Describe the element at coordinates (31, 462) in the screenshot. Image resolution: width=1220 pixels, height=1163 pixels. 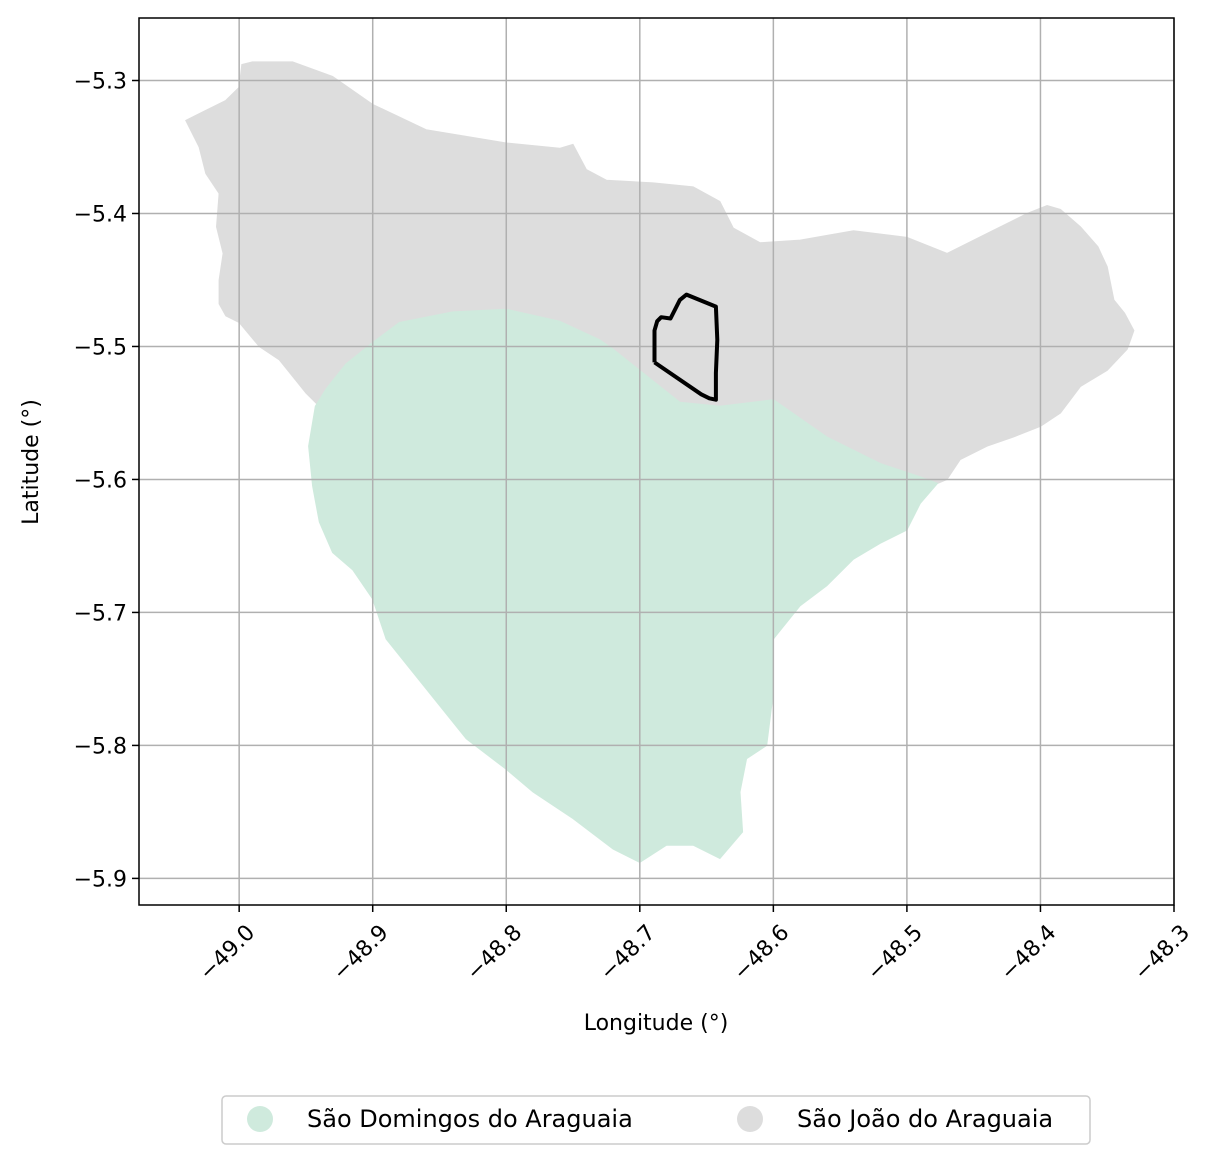
I see `y-axis-label: Latitude (°)` at that location.